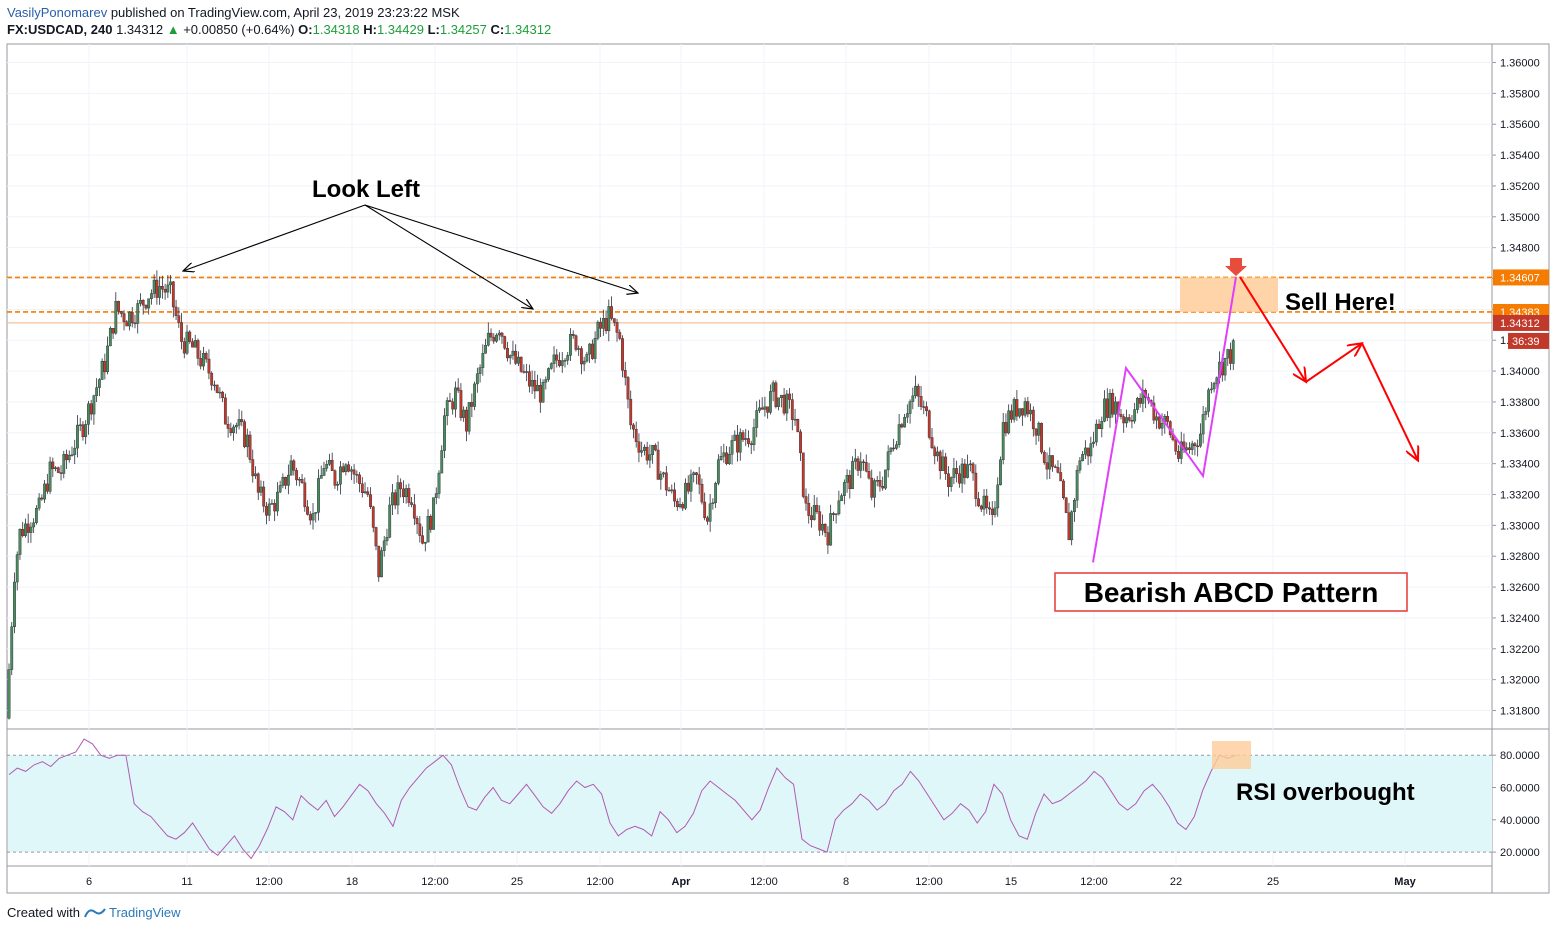 The image size is (1555, 930). Describe the element at coordinates (1164, 419) in the screenshot. I see `abcd-pattern-line` at that location.